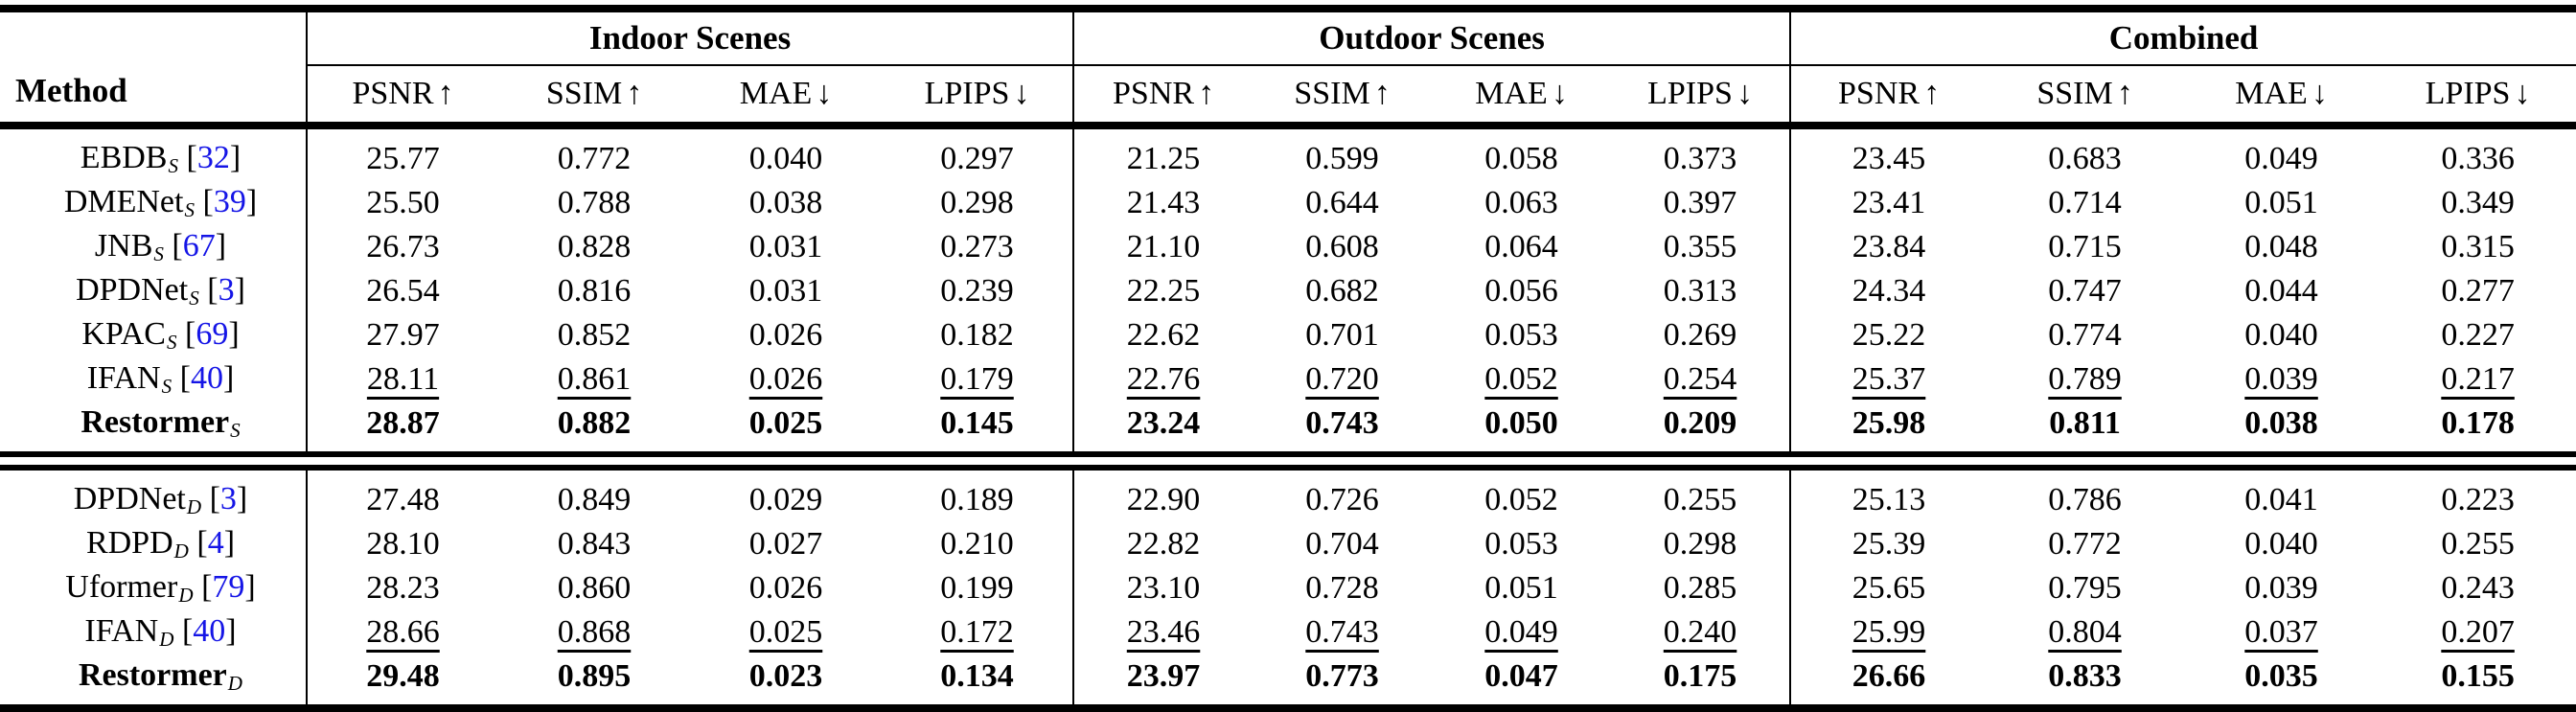 Image resolution: width=2576 pixels, height=712 pixels. What do you see at coordinates (594, 423) in the screenshot?
I see `indoor-ssim-value: 0.882` at bounding box center [594, 423].